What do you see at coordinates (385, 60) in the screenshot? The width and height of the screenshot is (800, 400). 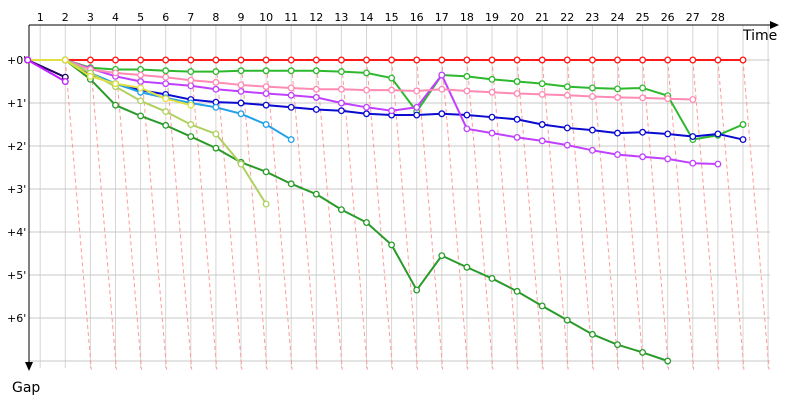 I see `series-group` at bounding box center [385, 60].